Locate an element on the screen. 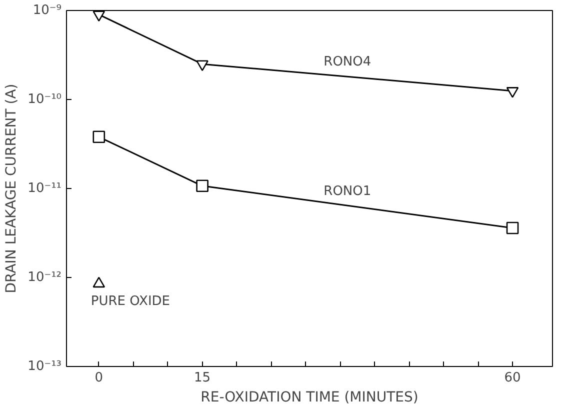 The height and width of the screenshot is (415, 568). y-tick-label: 10⁻¹² is located at coordinates (45, 277).